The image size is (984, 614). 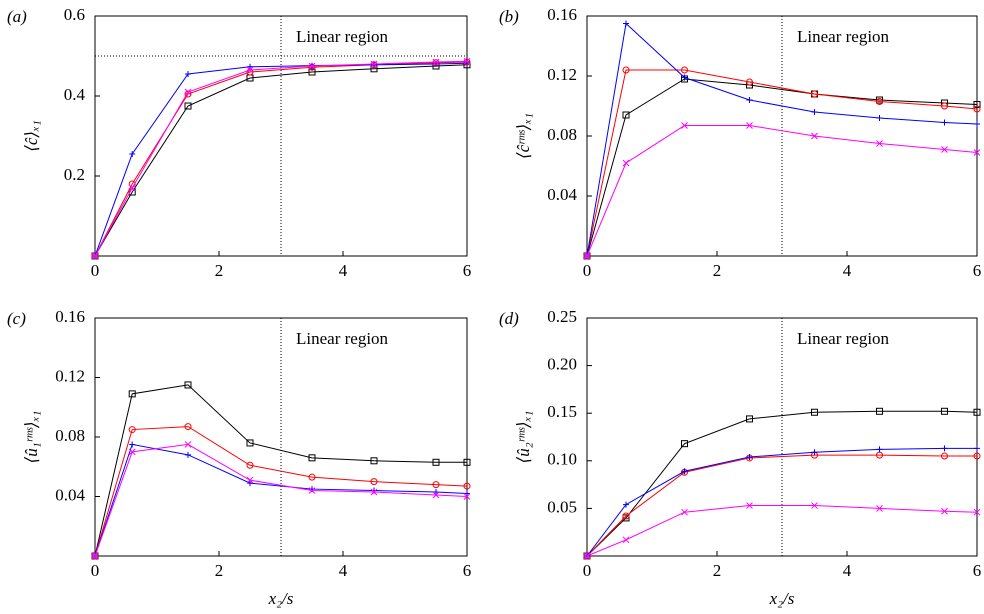 I want to click on panel-label: (d), so click(x=509, y=318).